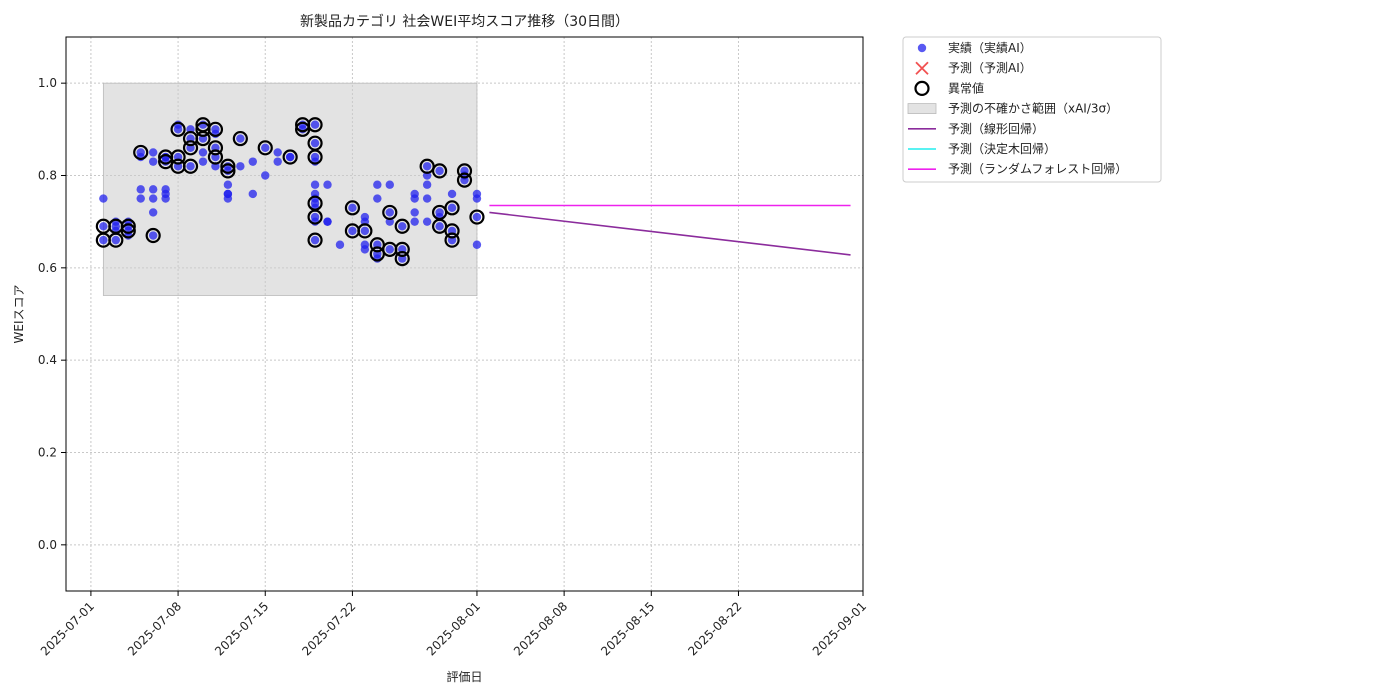 The image size is (1400, 700). I want to click on x-tick-label: 2025-07-01, so click(67, 628).